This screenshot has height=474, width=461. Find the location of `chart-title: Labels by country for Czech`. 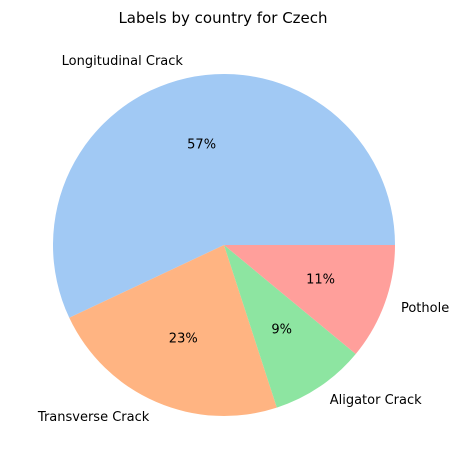

chart-title: Labels by country for Czech is located at coordinates (222, 18).